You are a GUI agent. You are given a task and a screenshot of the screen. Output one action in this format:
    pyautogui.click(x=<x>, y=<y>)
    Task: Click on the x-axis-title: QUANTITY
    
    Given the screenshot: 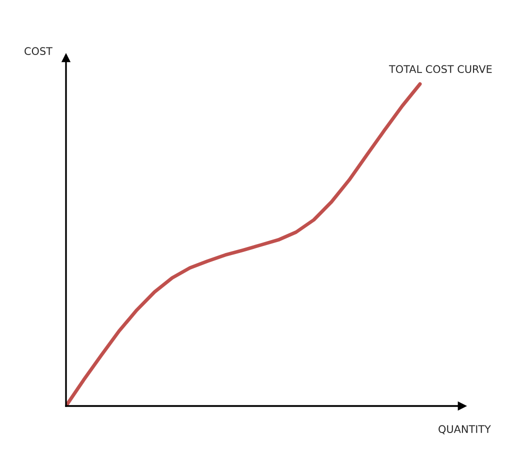 What is the action you would take?
    pyautogui.click(x=464, y=429)
    